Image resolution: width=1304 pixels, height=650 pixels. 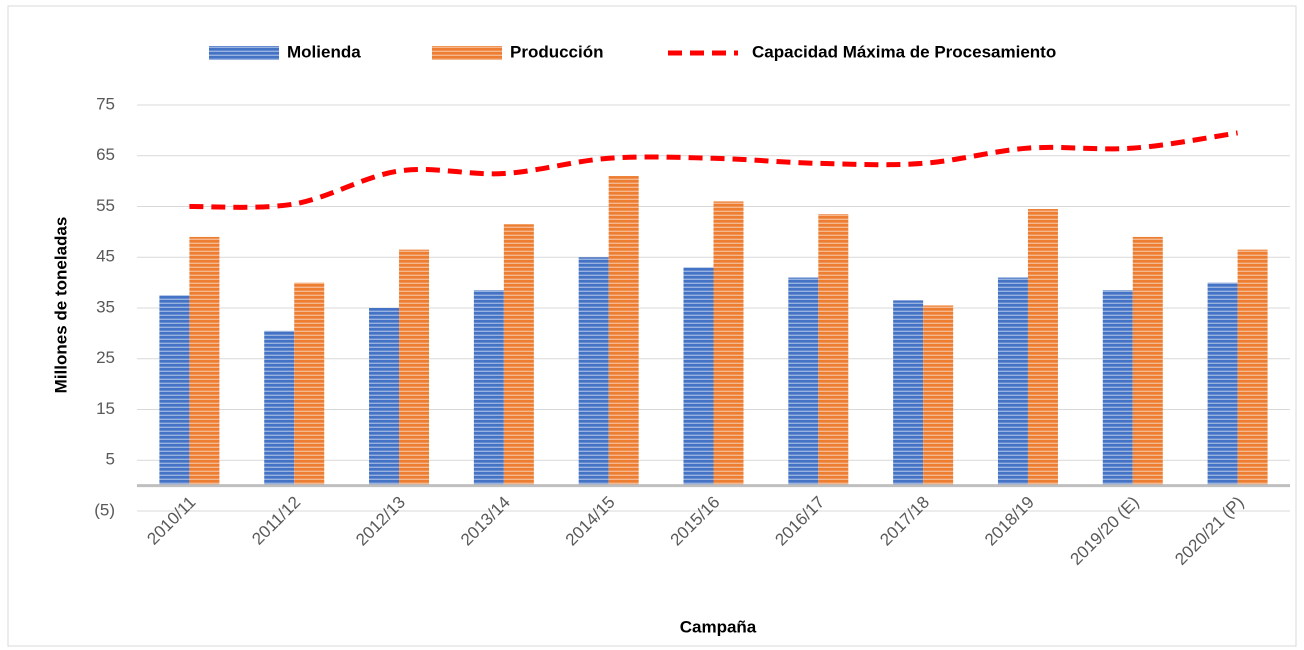 What do you see at coordinates (105, 306) in the screenshot?
I see `y-tick-label: 35` at bounding box center [105, 306].